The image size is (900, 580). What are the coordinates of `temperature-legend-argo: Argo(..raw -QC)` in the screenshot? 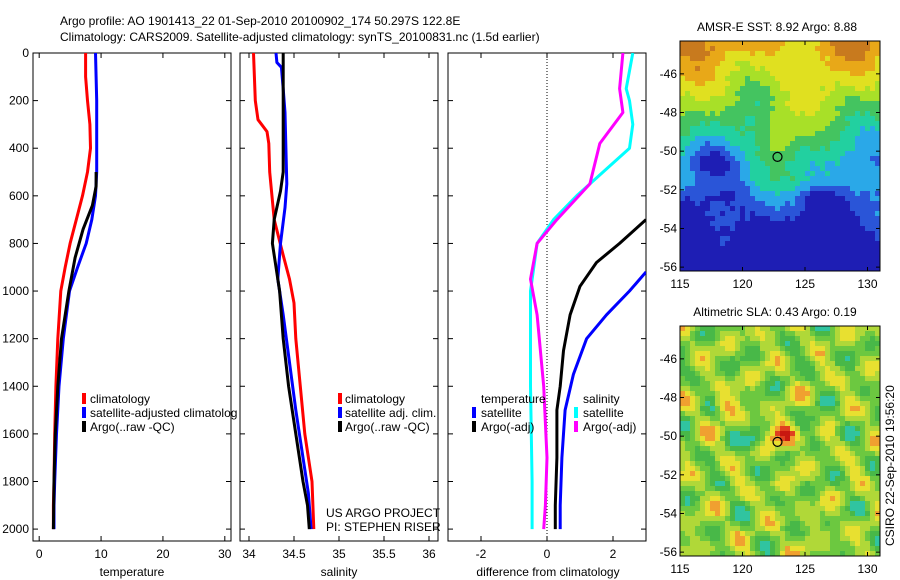 It's located at (132, 427).